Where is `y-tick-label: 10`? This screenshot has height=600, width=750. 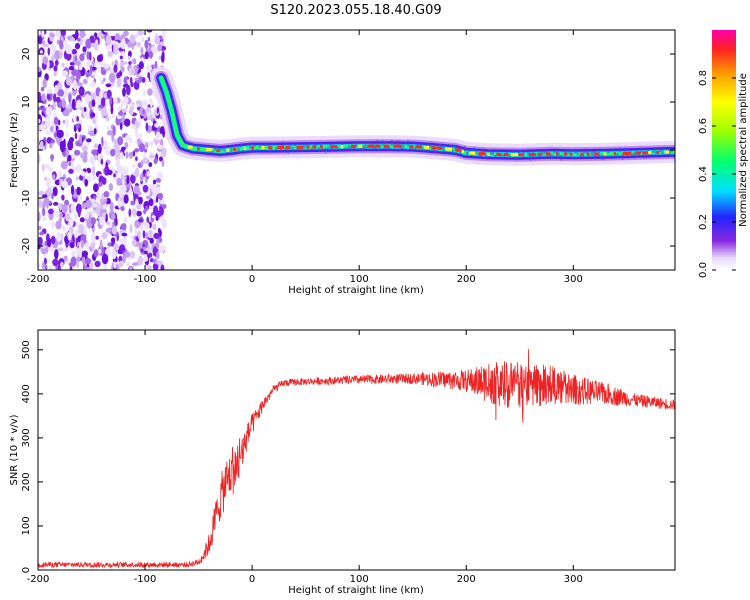 y-tick-label: 10 is located at coordinates (26, 102).